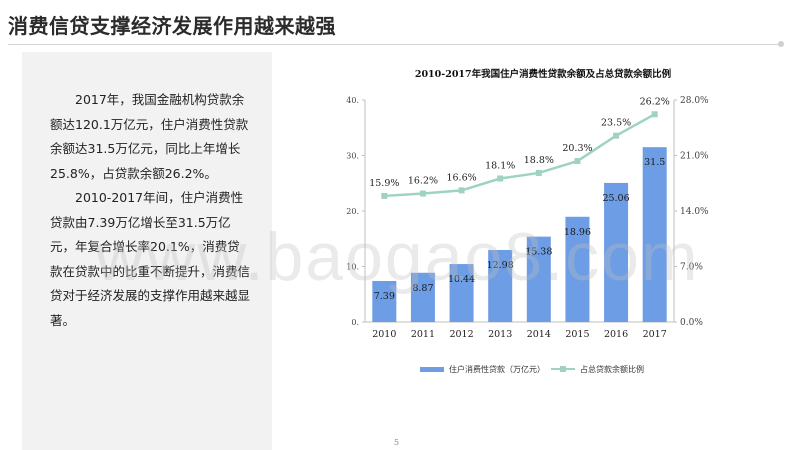 Image resolution: width=800 pixels, height=450 pixels. What do you see at coordinates (655, 101) in the screenshot?
I see `ratio-value-label: 26.2%` at bounding box center [655, 101].